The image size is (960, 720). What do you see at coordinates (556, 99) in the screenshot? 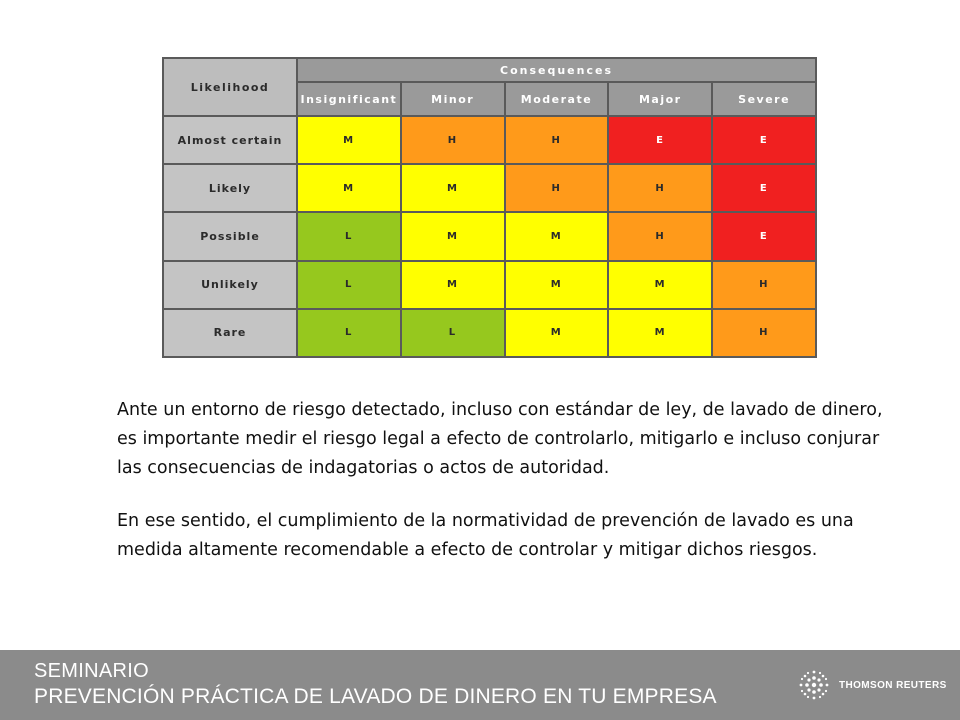
I see `severity-column-header: Moderate` at bounding box center [556, 99].